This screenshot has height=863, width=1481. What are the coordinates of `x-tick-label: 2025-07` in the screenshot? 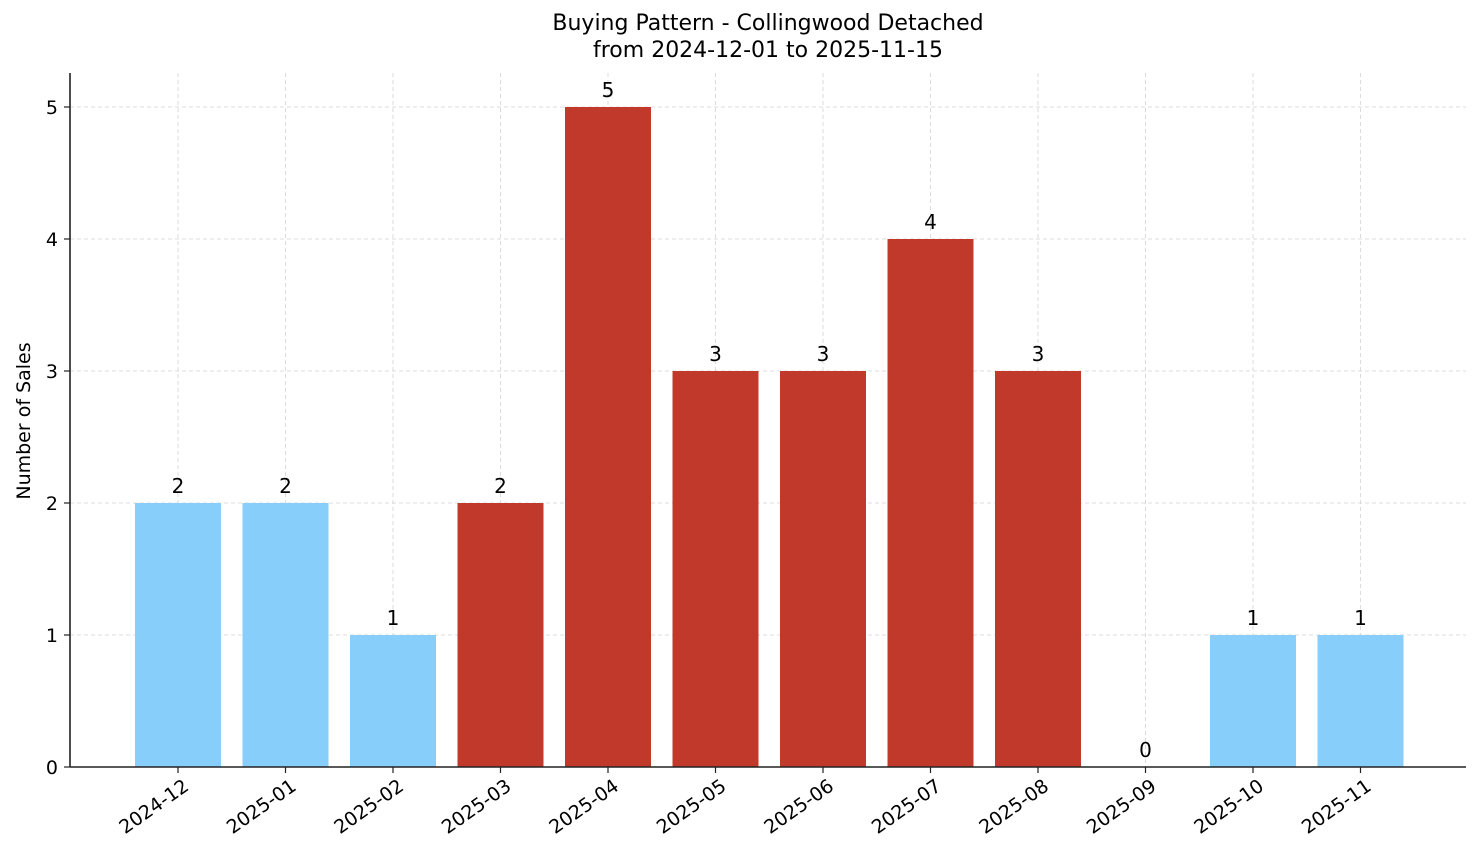 It's located at (907, 807).